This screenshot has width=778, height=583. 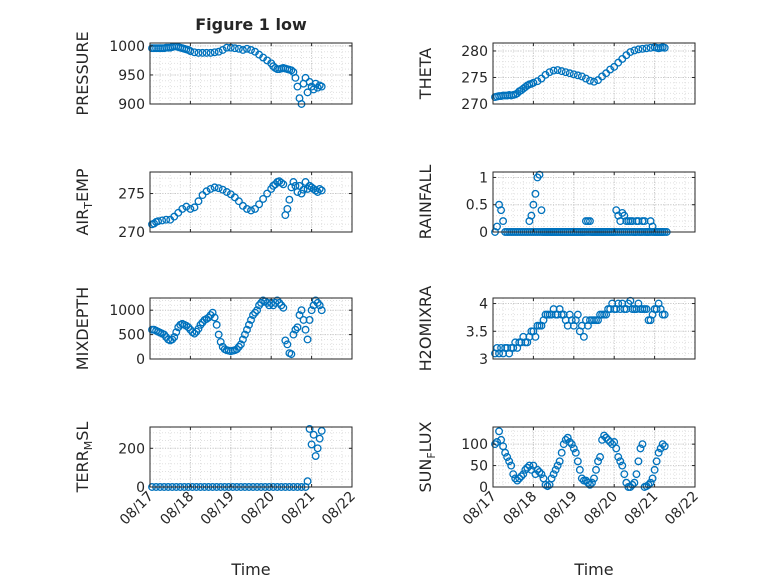 What do you see at coordinates (483, 360) in the screenshot?
I see `y-tick-label: 3` at bounding box center [483, 360].